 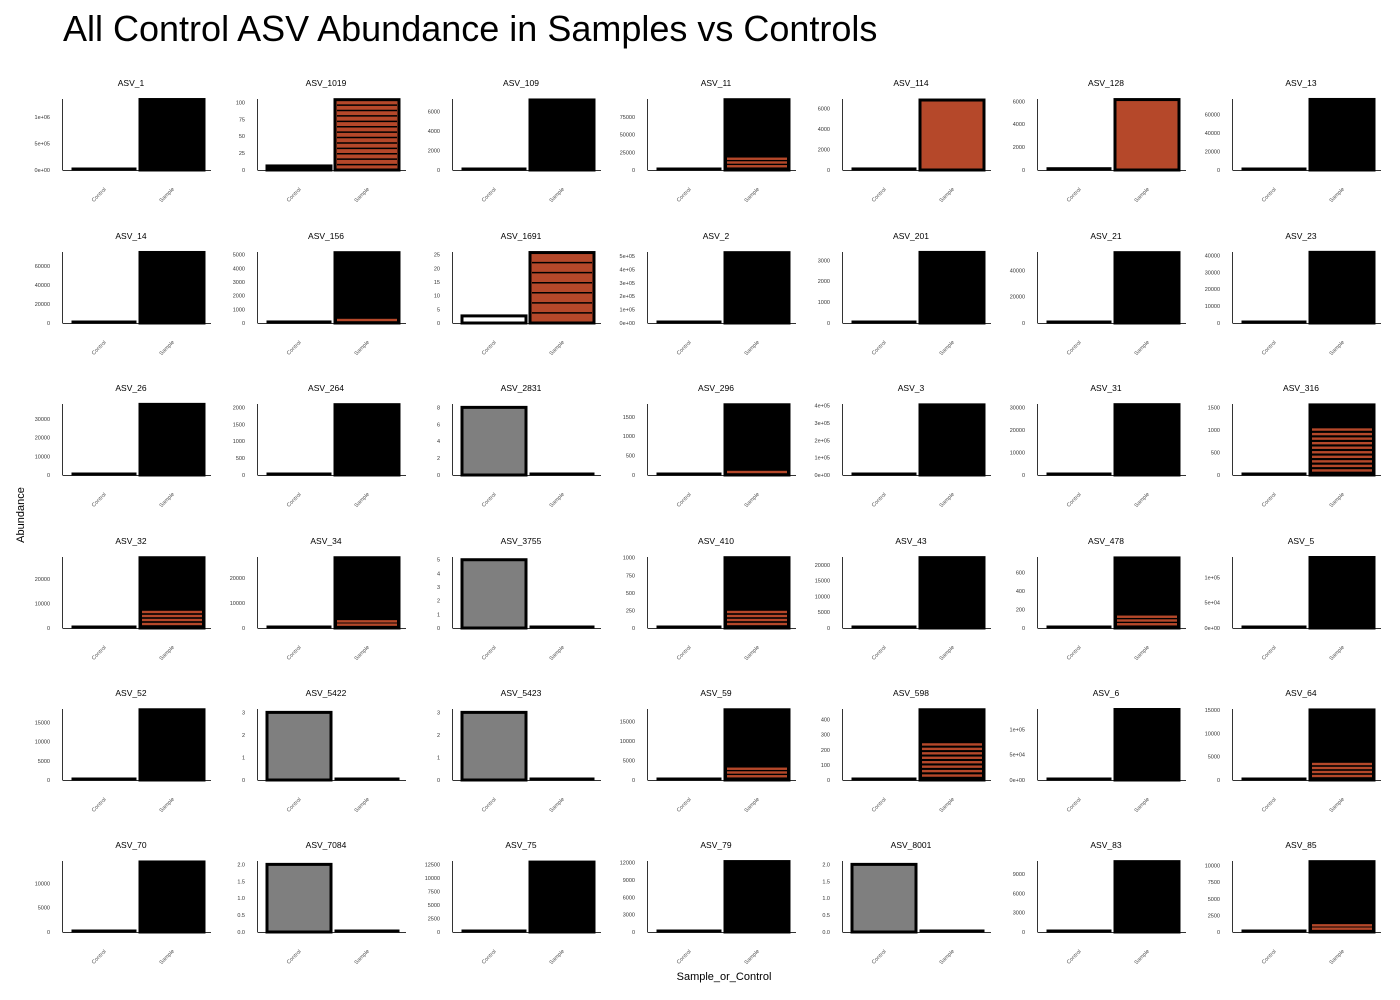 What do you see at coordinates (239, 283) in the screenshot?
I see `y-tick-label: 3000` at bounding box center [239, 283].